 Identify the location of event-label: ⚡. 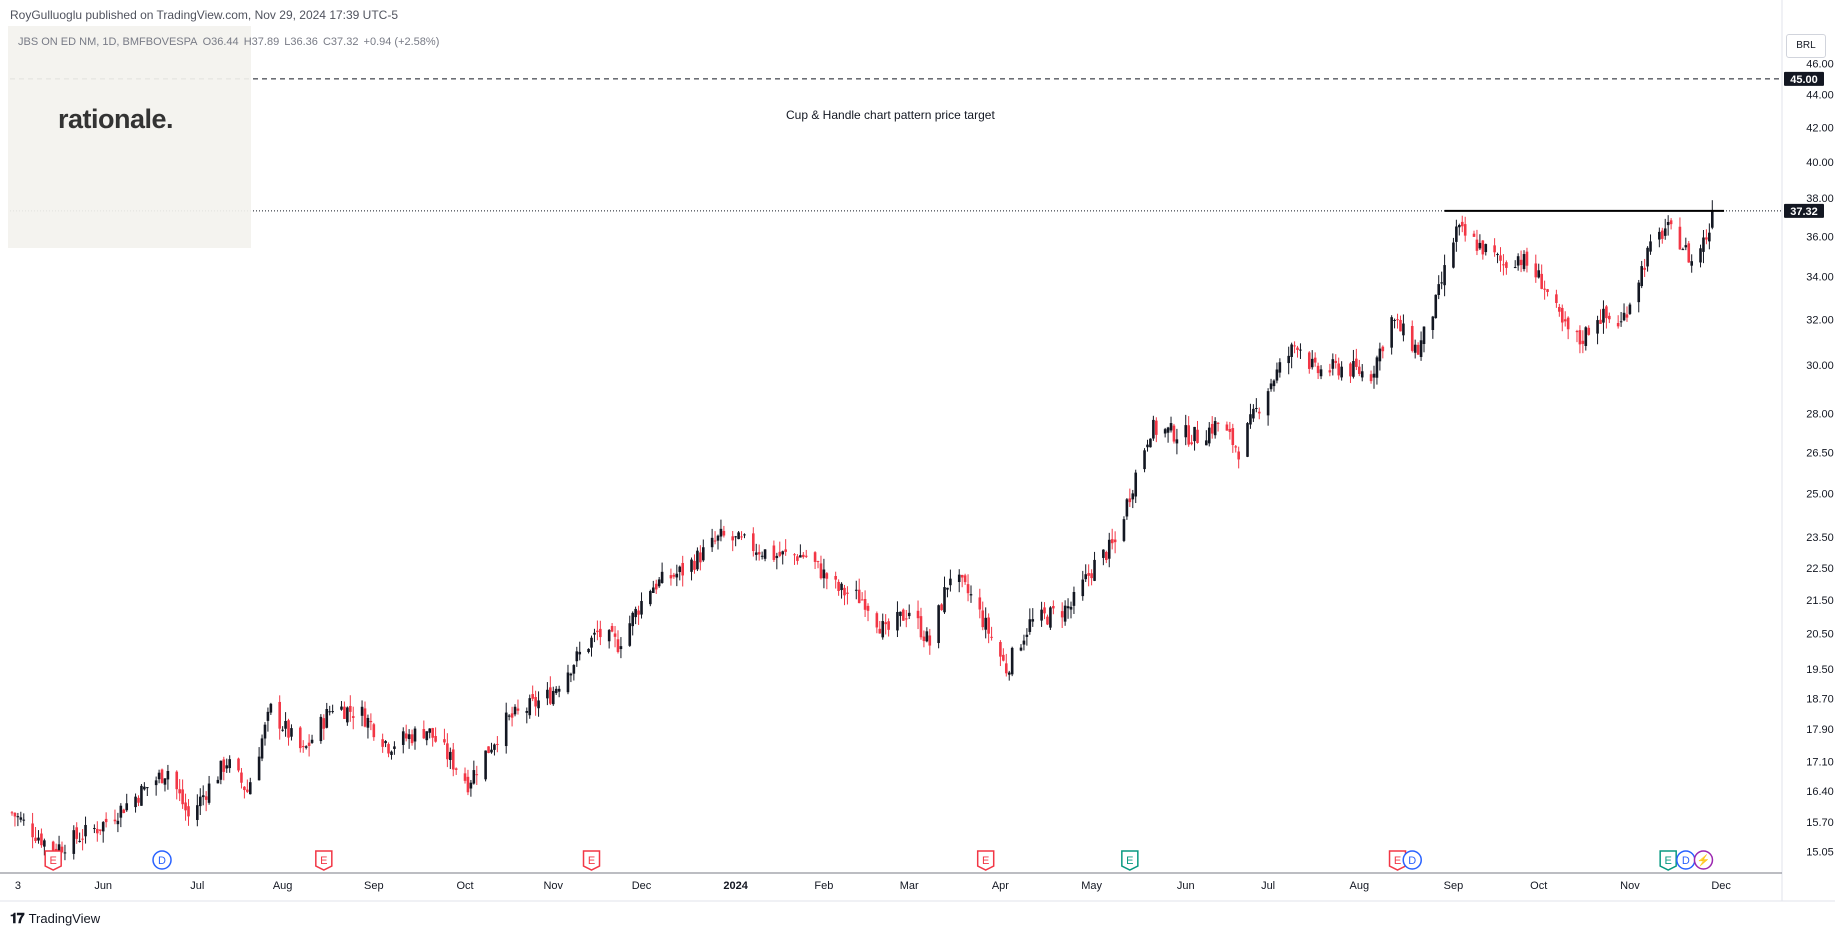
(1704, 860).